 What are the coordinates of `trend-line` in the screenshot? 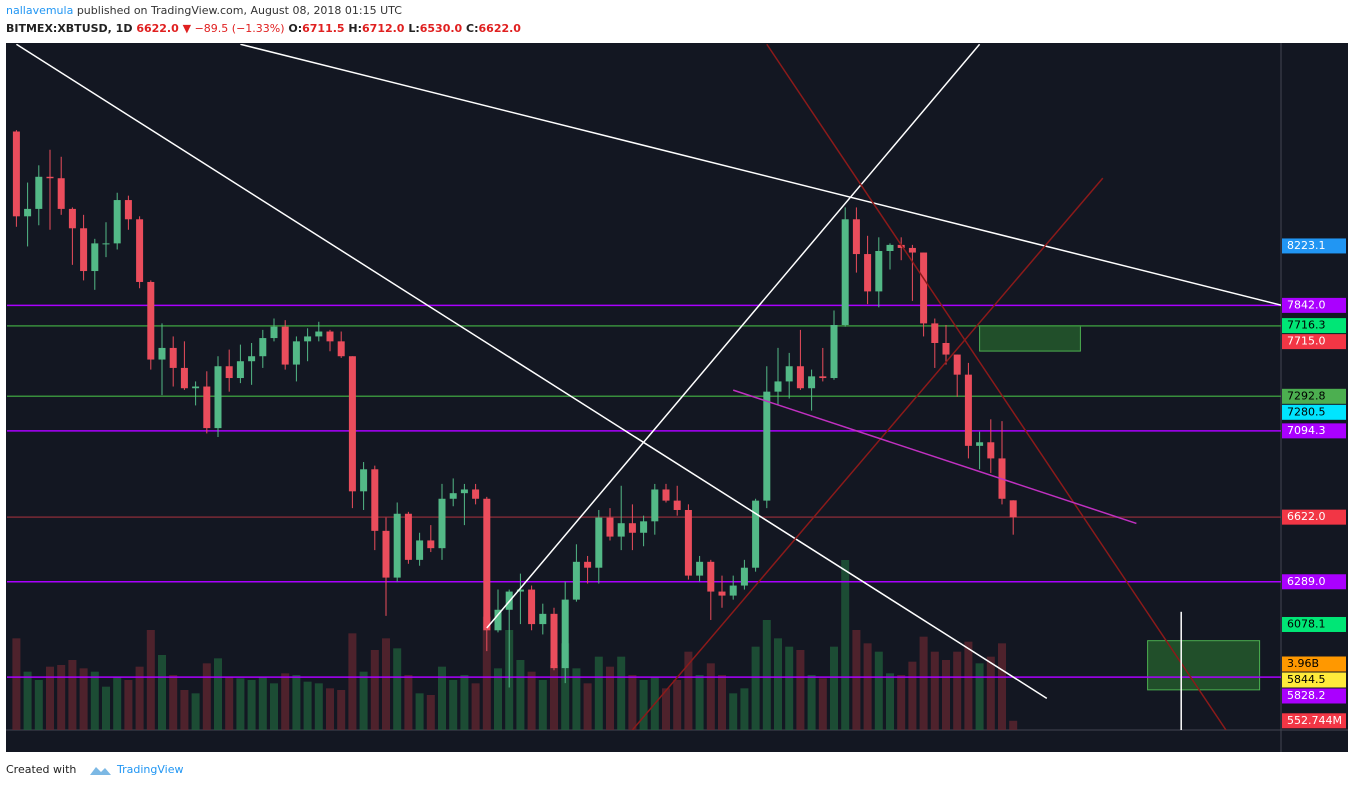 It's located at (934, 457).